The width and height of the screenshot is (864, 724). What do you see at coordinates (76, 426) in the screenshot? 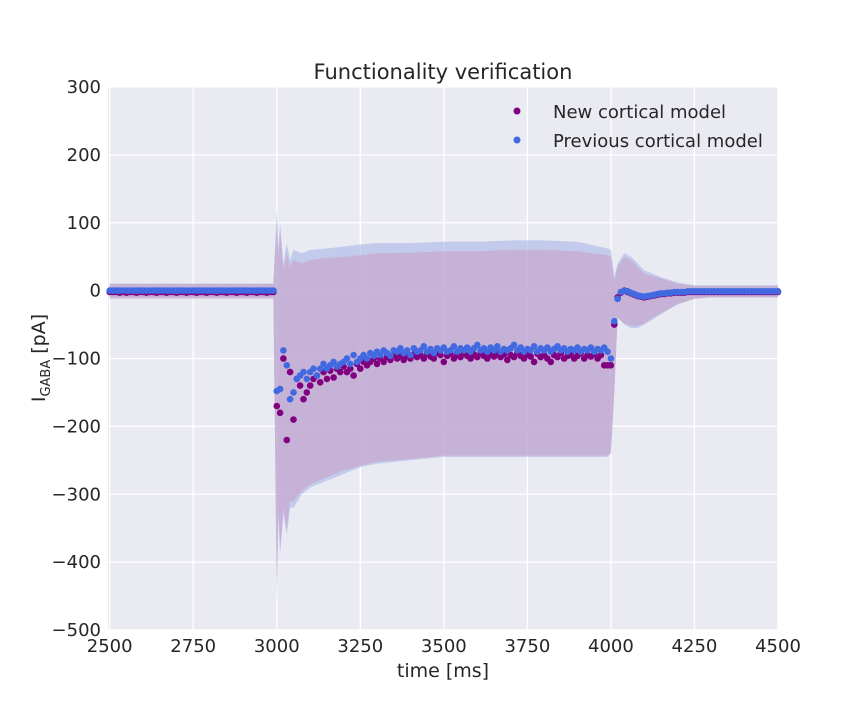
I see `y-tick-label: −200` at bounding box center [76, 426].